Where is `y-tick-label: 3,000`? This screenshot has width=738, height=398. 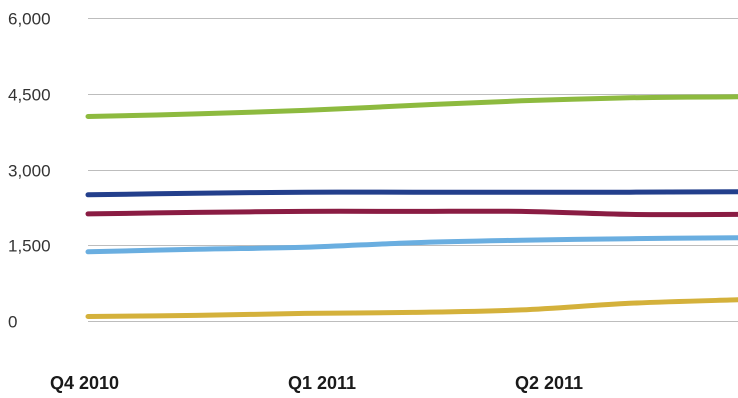 y-tick-label: 3,000 is located at coordinates (29, 171).